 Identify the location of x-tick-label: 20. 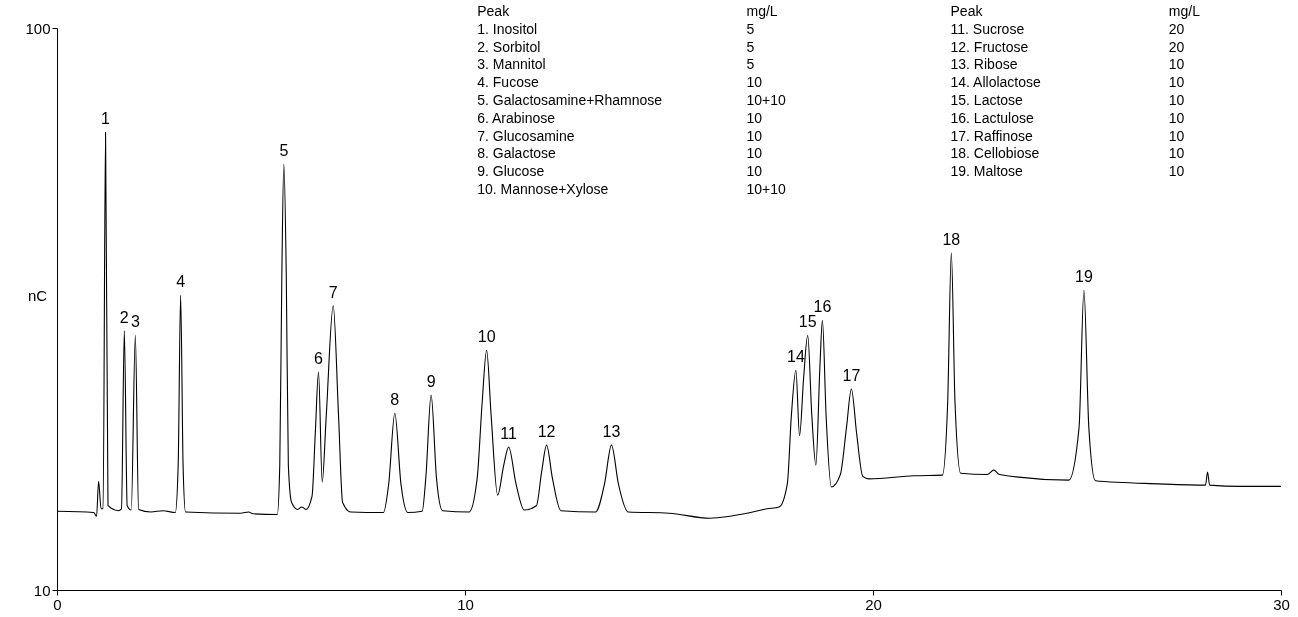
(873, 604).